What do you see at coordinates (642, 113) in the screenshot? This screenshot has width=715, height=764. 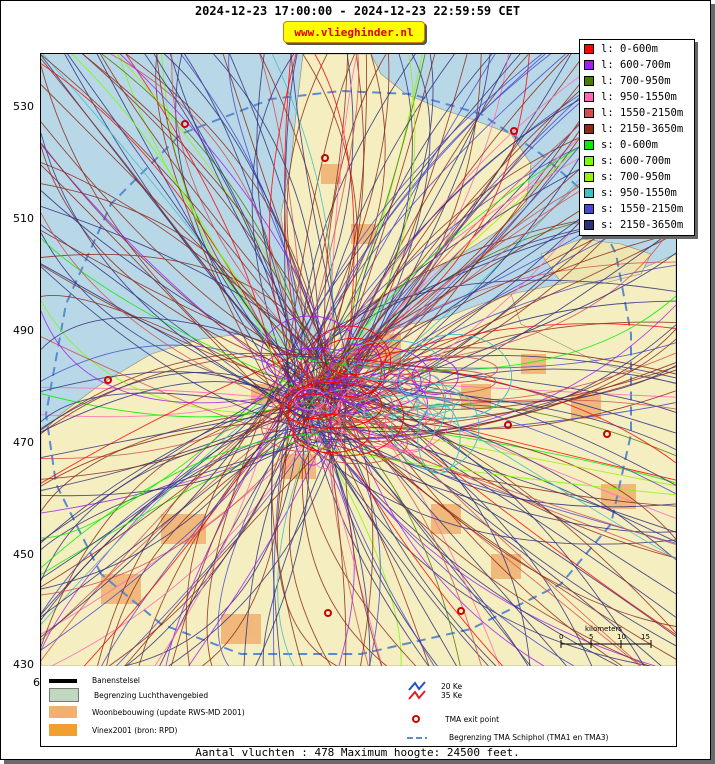 I see `legend-label: l: 1550-2150m` at bounding box center [642, 113].